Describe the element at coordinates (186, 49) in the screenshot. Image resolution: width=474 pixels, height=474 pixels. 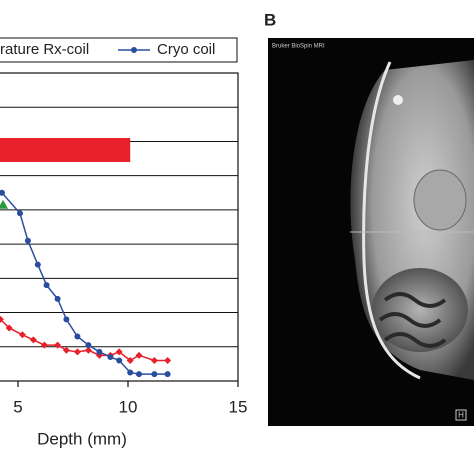
I see `legend-label: Cryo coil` at that location.